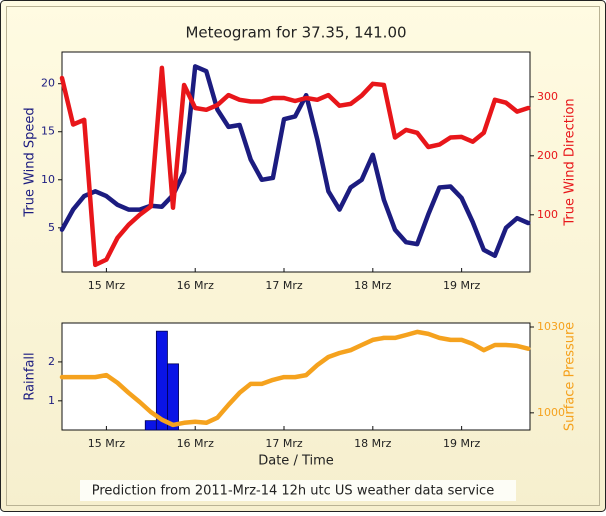 Image resolution: width=606 pixels, height=516 pixels. Describe the element at coordinates (570, 162) in the screenshot. I see `y2-axis-label: True Wind Direction` at that location.